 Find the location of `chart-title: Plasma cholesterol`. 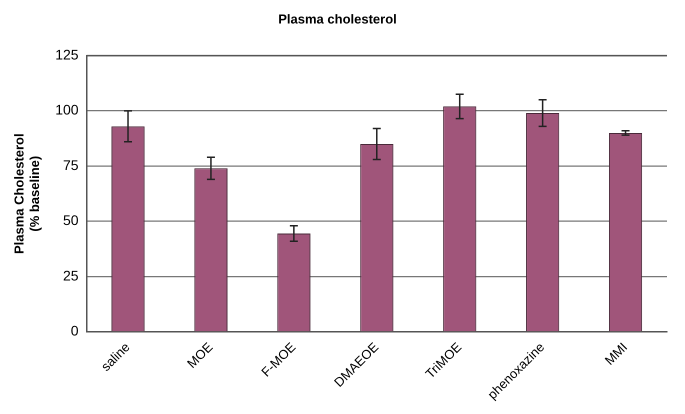

chart-title: Plasma cholesterol is located at coordinates (337, 18).